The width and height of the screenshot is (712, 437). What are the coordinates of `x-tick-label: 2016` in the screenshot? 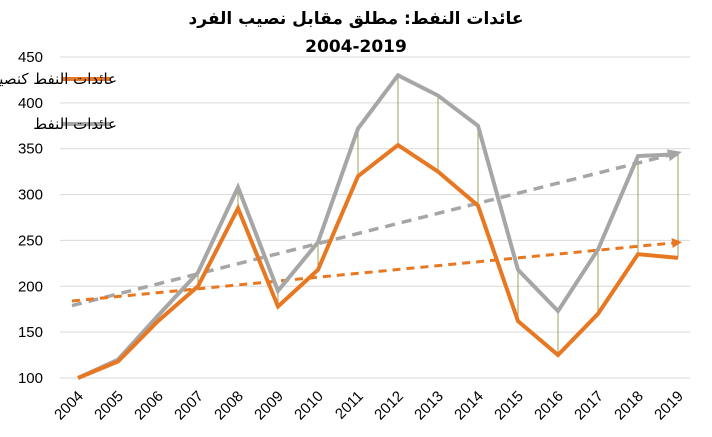 It's located at (549, 406).